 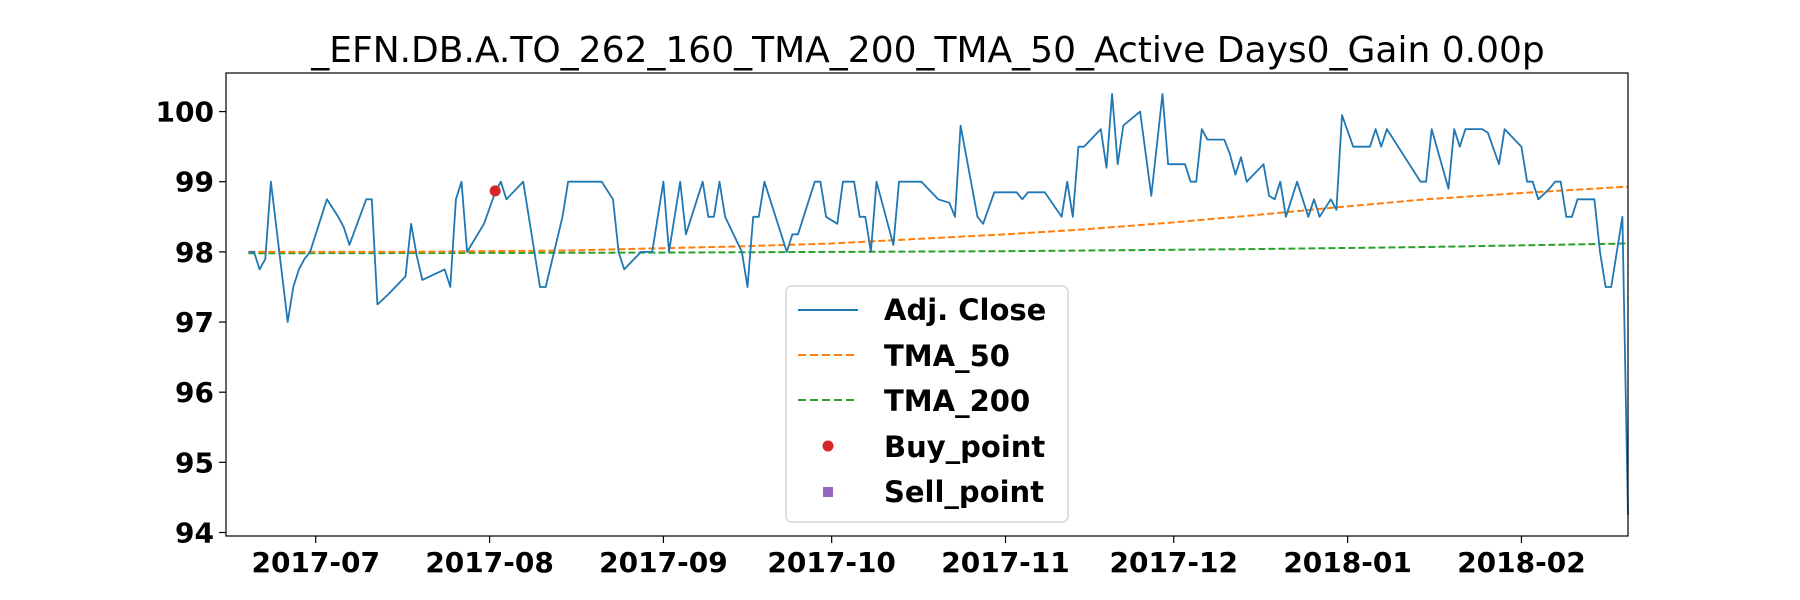 What do you see at coordinates (194, 532) in the screenshot?
I see `y-tick-label: 94` at bounding box center [194, 532].